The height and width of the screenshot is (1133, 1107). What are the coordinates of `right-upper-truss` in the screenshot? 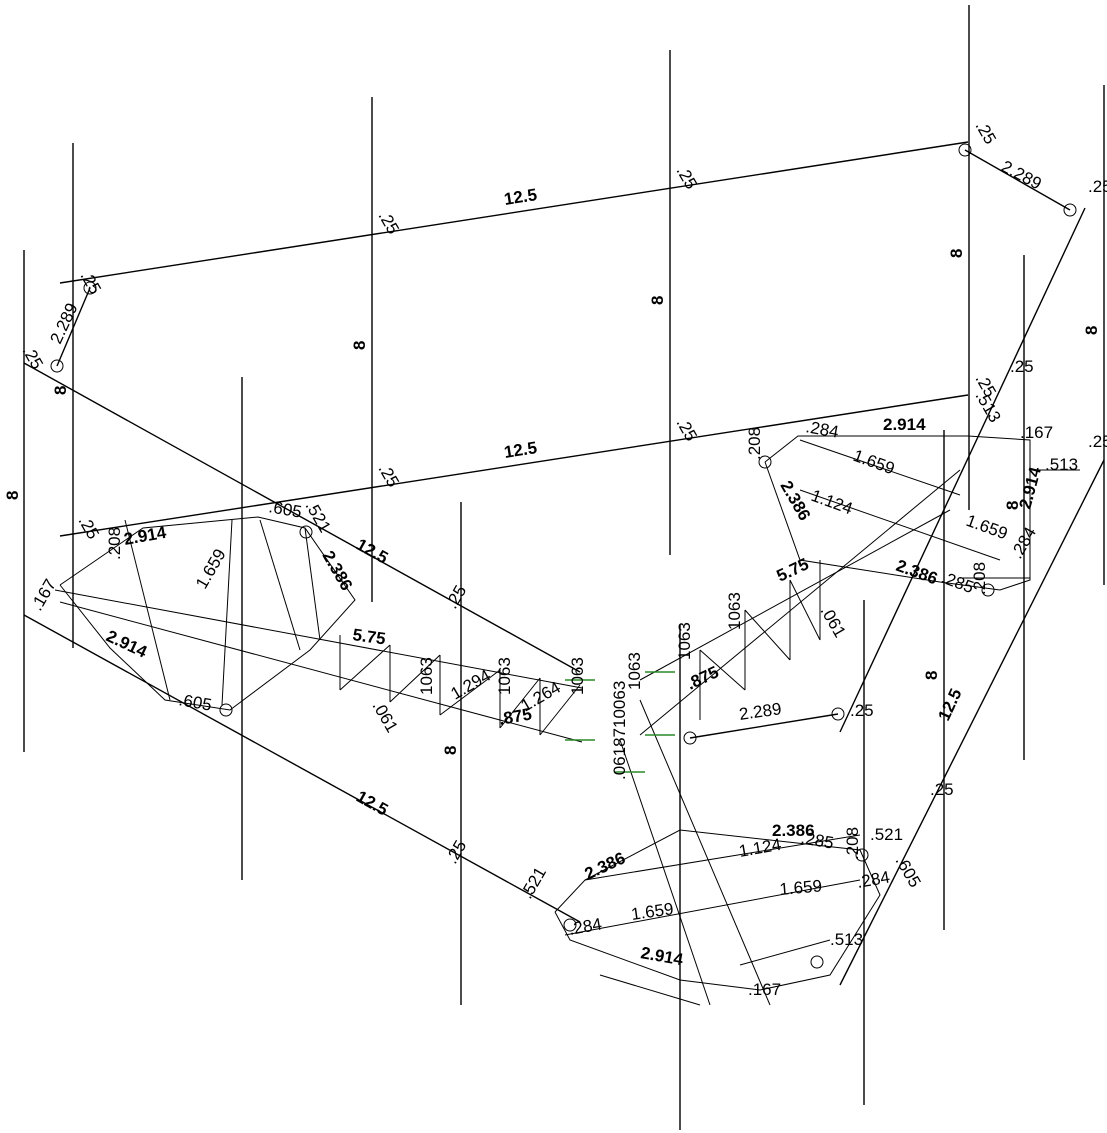 It's located at (859, 585).